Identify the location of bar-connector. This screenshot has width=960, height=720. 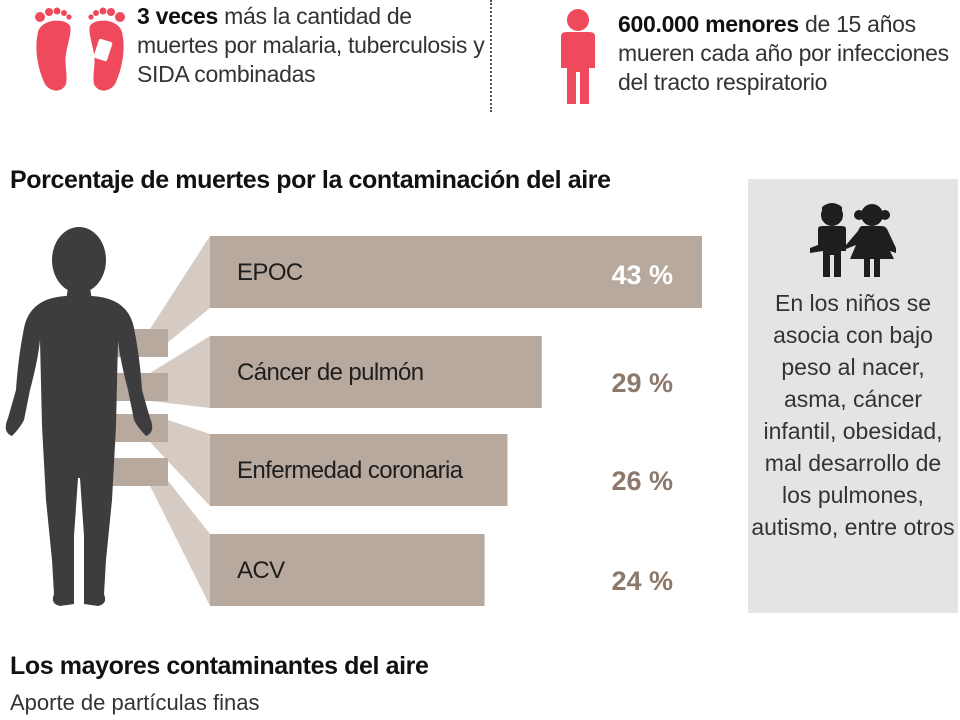
(161, 296).